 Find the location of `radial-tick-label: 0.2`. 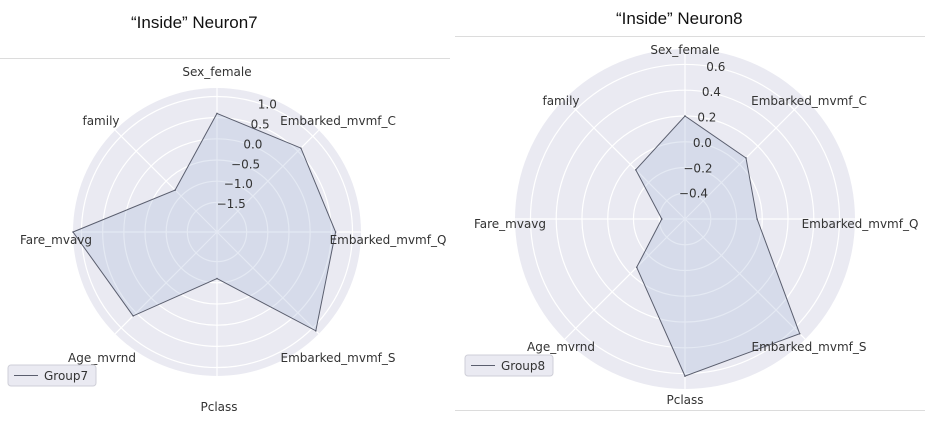

radial-tick-label: 0.2 is located at coordinates (706, 118).